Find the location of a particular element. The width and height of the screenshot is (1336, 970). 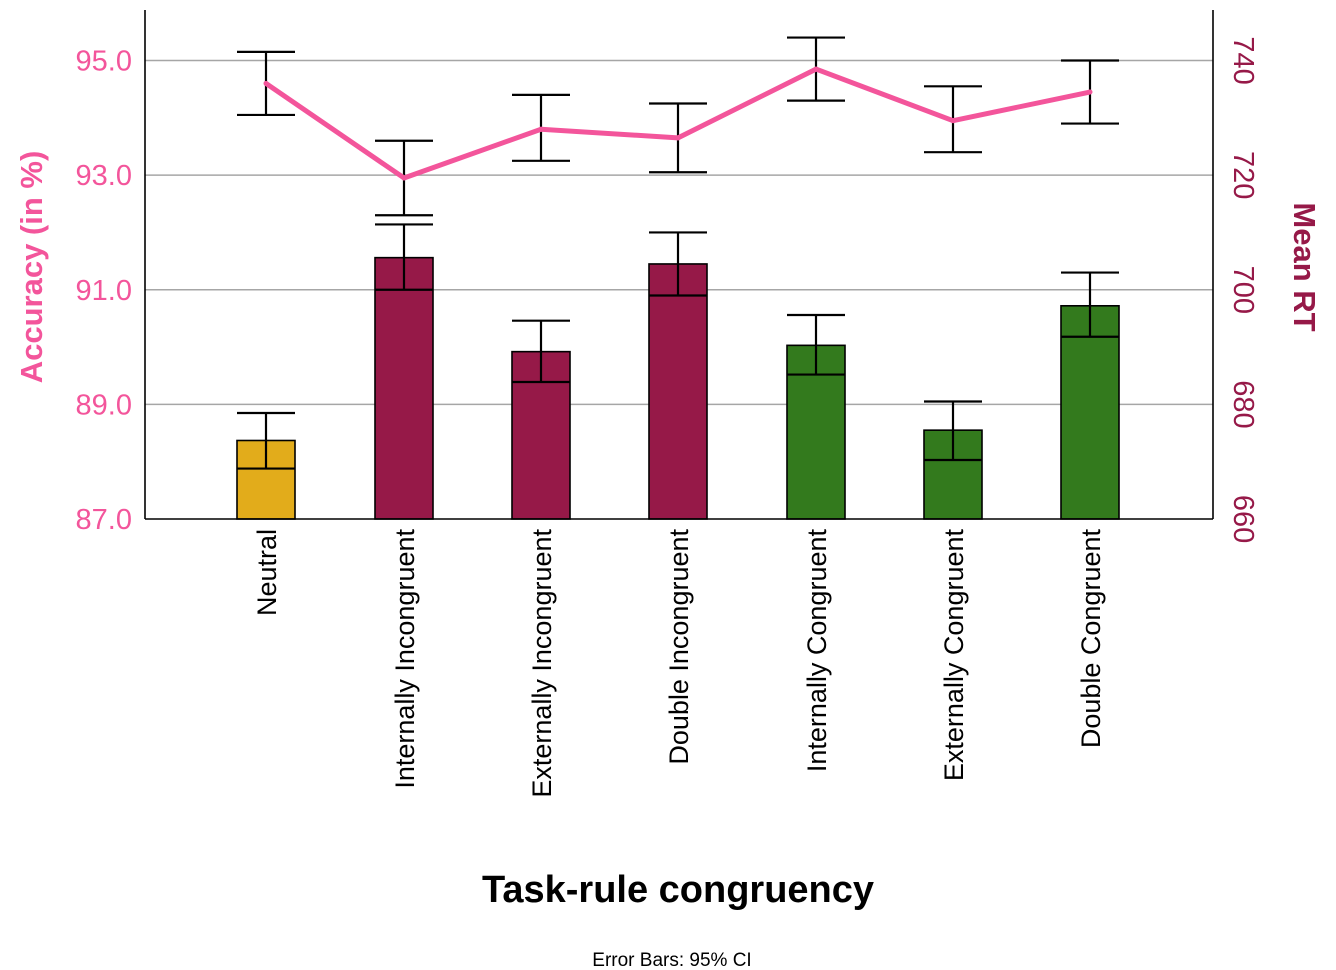

right-tick-label: 700 is located at coordinates (1243, 290).